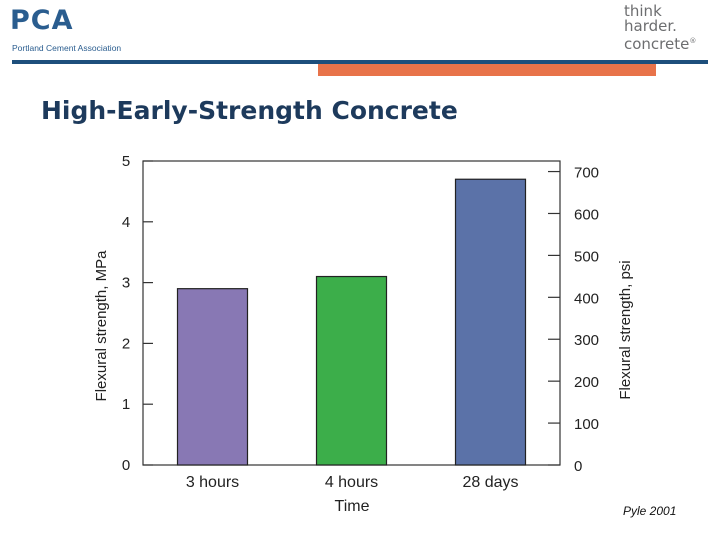  Describe the element at coordinates (67, 48) in the screenshot. I see `pca-logo-subtitle: Portland Cement Association` at that location.